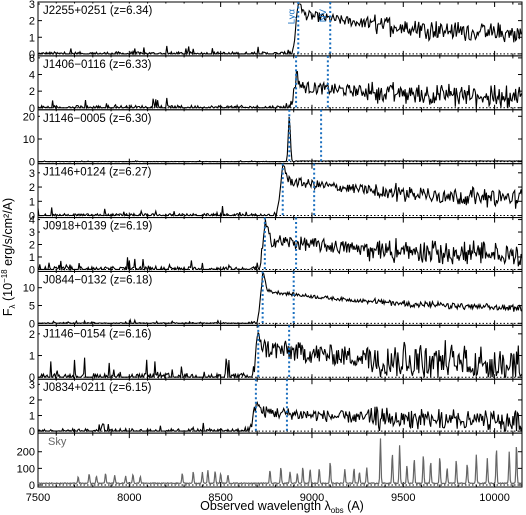 The width and height of the screenshot is (526, 515). I want to click on sky-spectrum-line, so click(279, 461).